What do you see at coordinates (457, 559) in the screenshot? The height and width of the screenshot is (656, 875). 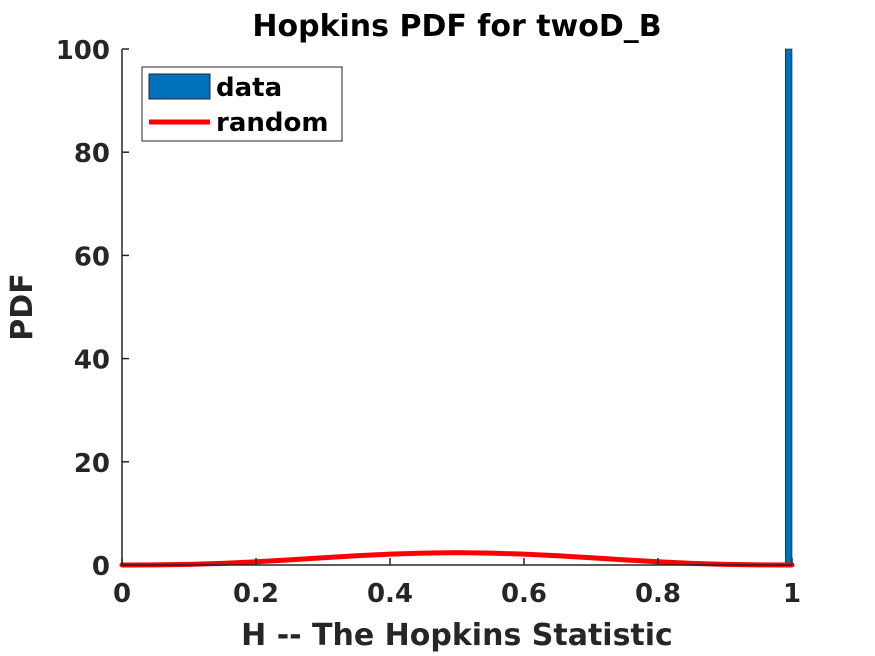 I see `random-series-line` at bounding box center [457, 559].